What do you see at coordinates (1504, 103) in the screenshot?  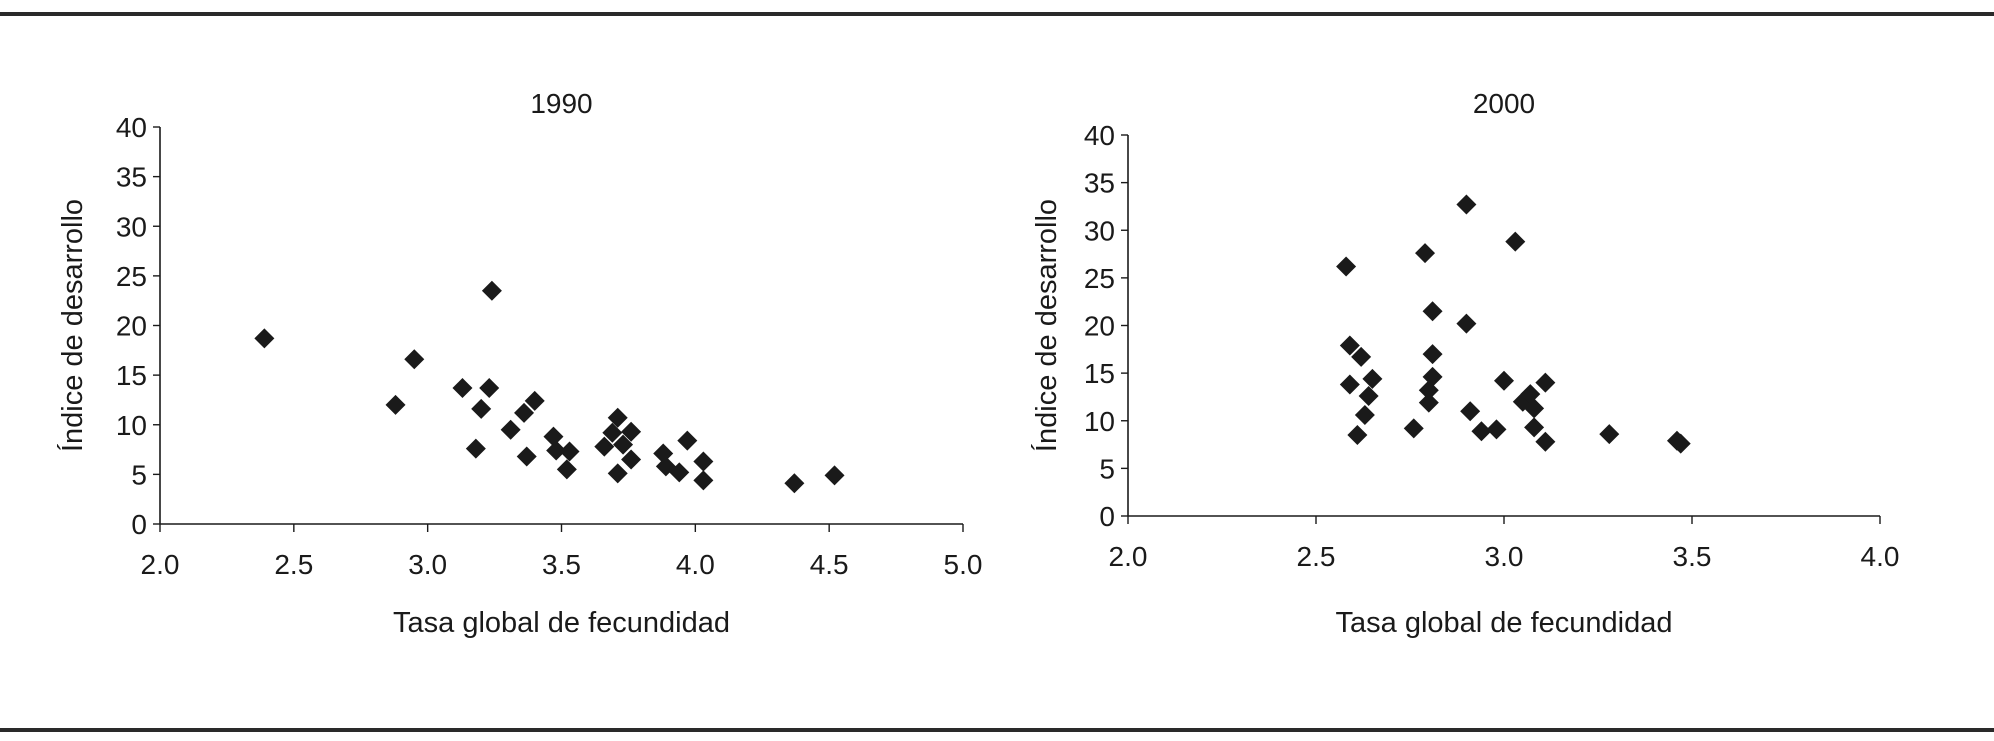 I see `chart-title: 2000` at bounding box center [1504, 103].